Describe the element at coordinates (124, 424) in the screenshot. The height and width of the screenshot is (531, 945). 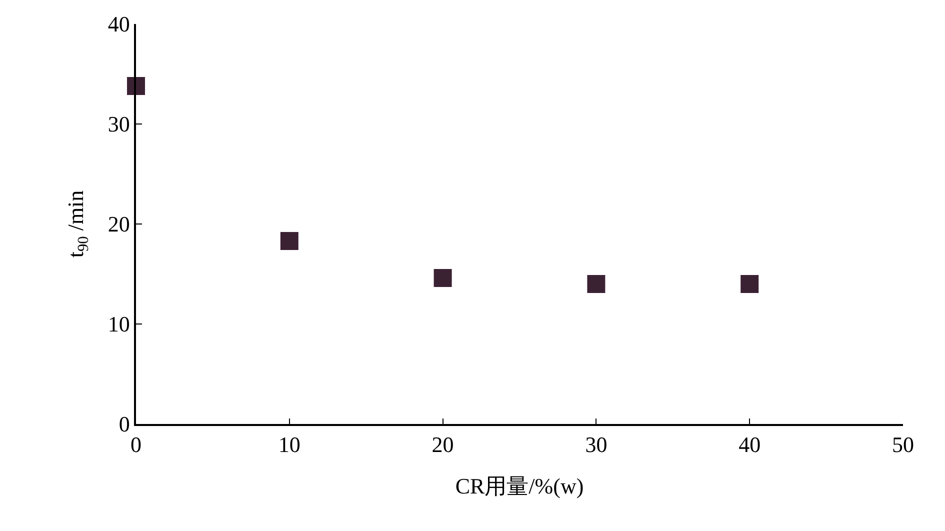
I see `y-tick-label: 0` at that location.